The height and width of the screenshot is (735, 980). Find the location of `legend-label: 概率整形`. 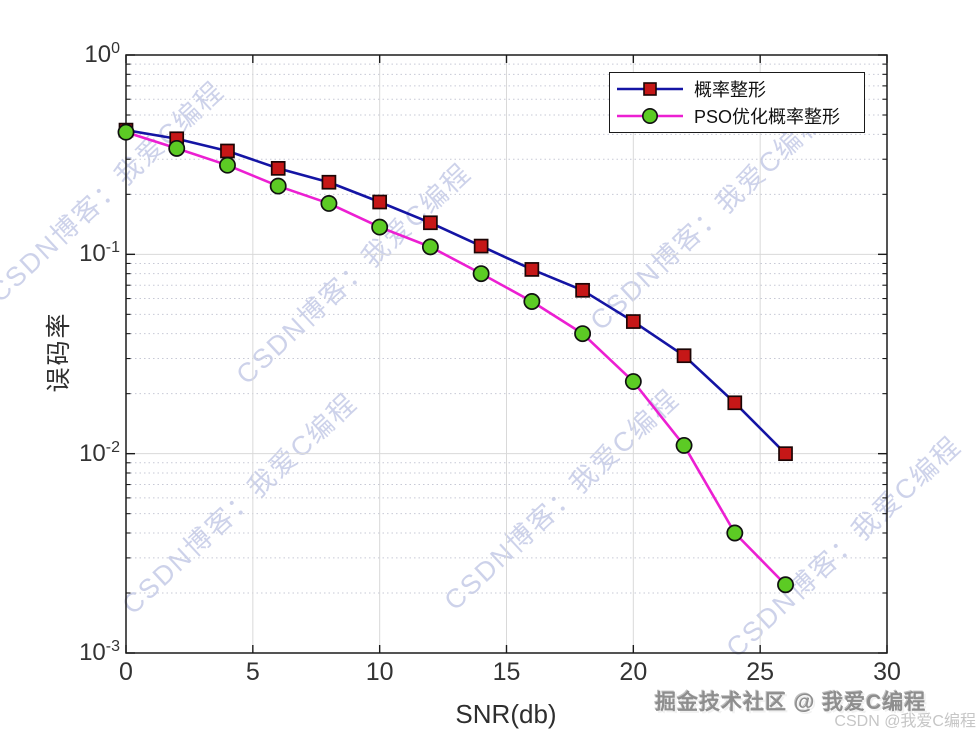

legend-label: 概率整形 is located at coordinates (730, 89).